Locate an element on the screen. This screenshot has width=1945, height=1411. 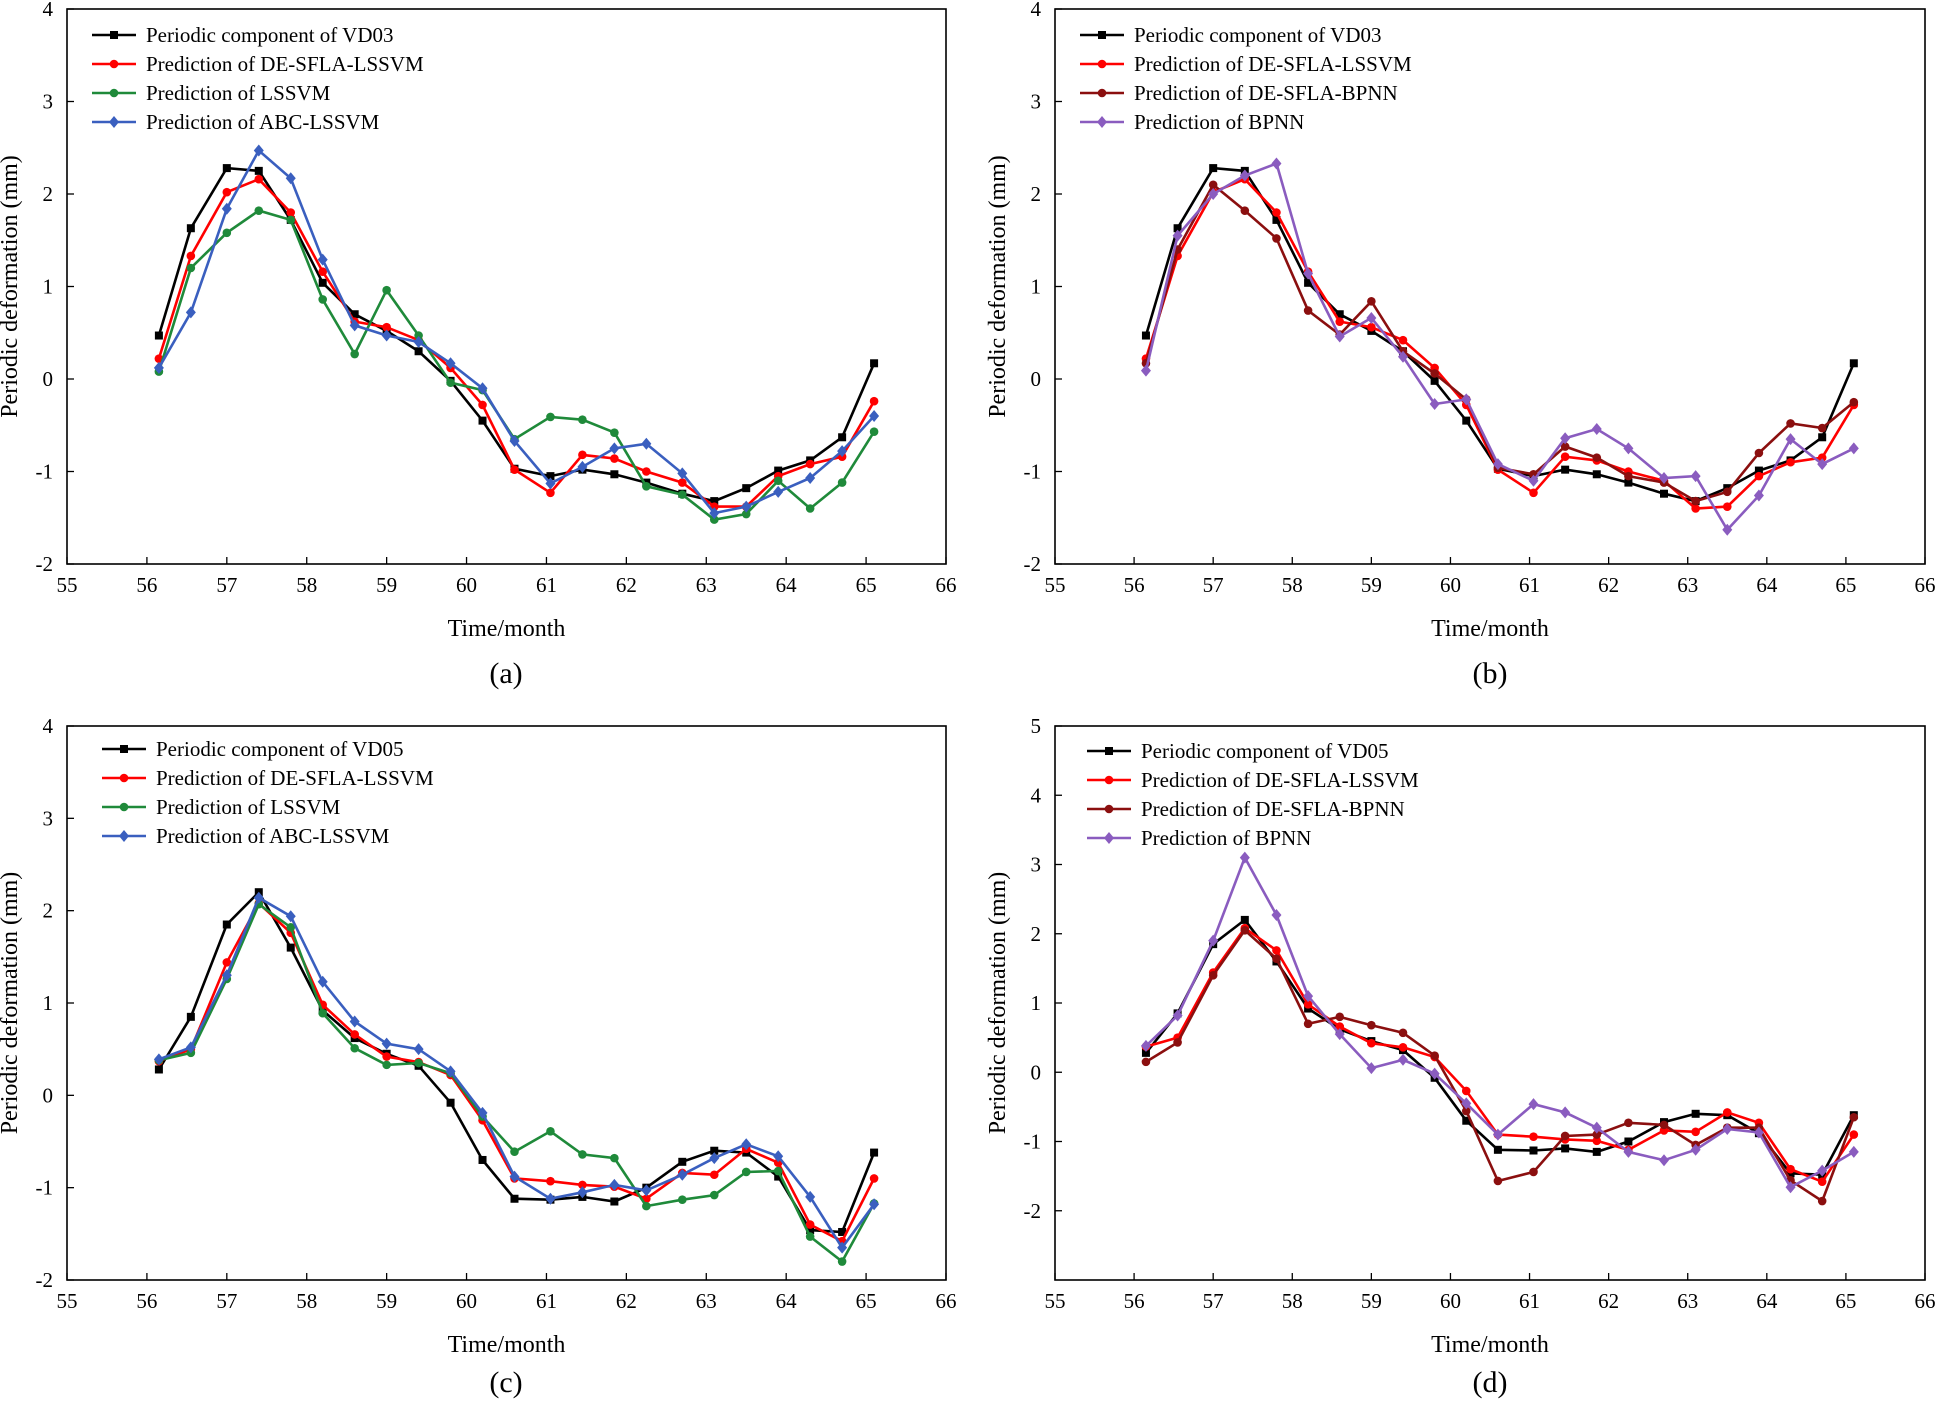
x-tick-label: 57 is located at coordinates (1213, 1301).